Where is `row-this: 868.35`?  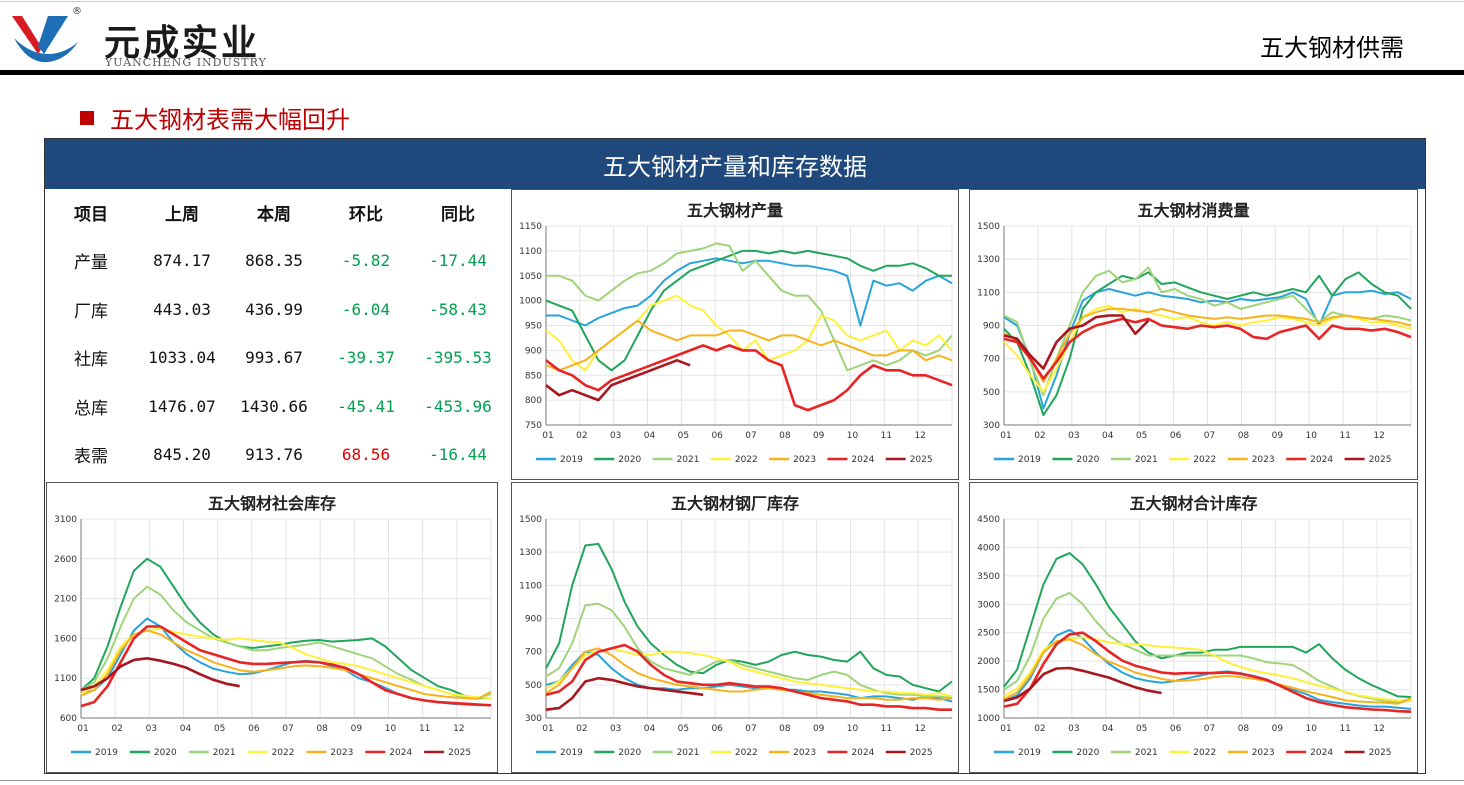
row-this: 868.35 is located at coordinates (274, 261).